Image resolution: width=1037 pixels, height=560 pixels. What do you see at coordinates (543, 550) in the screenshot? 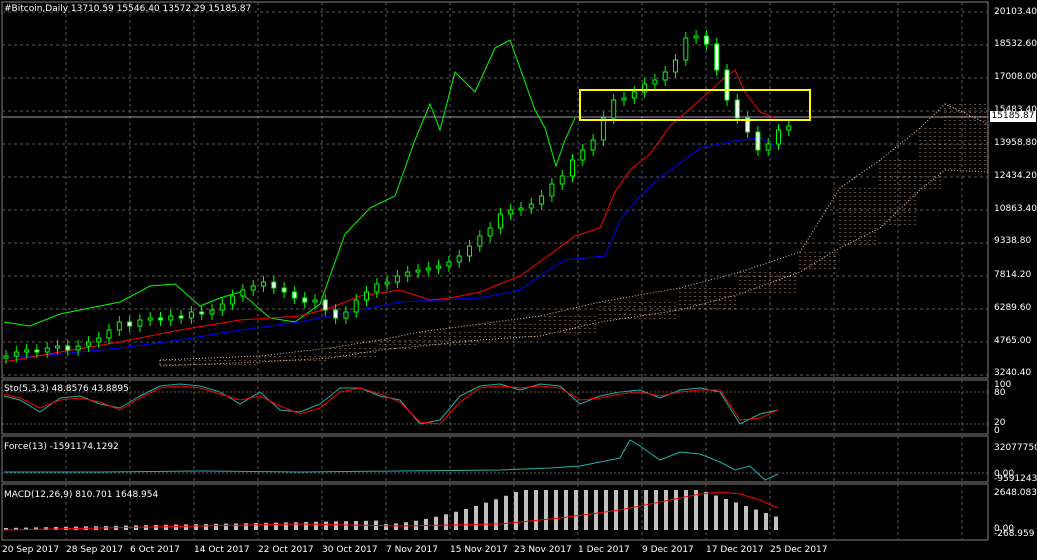
I see `date-label: 23 Nov 2017` at bounding box center [543, 550].